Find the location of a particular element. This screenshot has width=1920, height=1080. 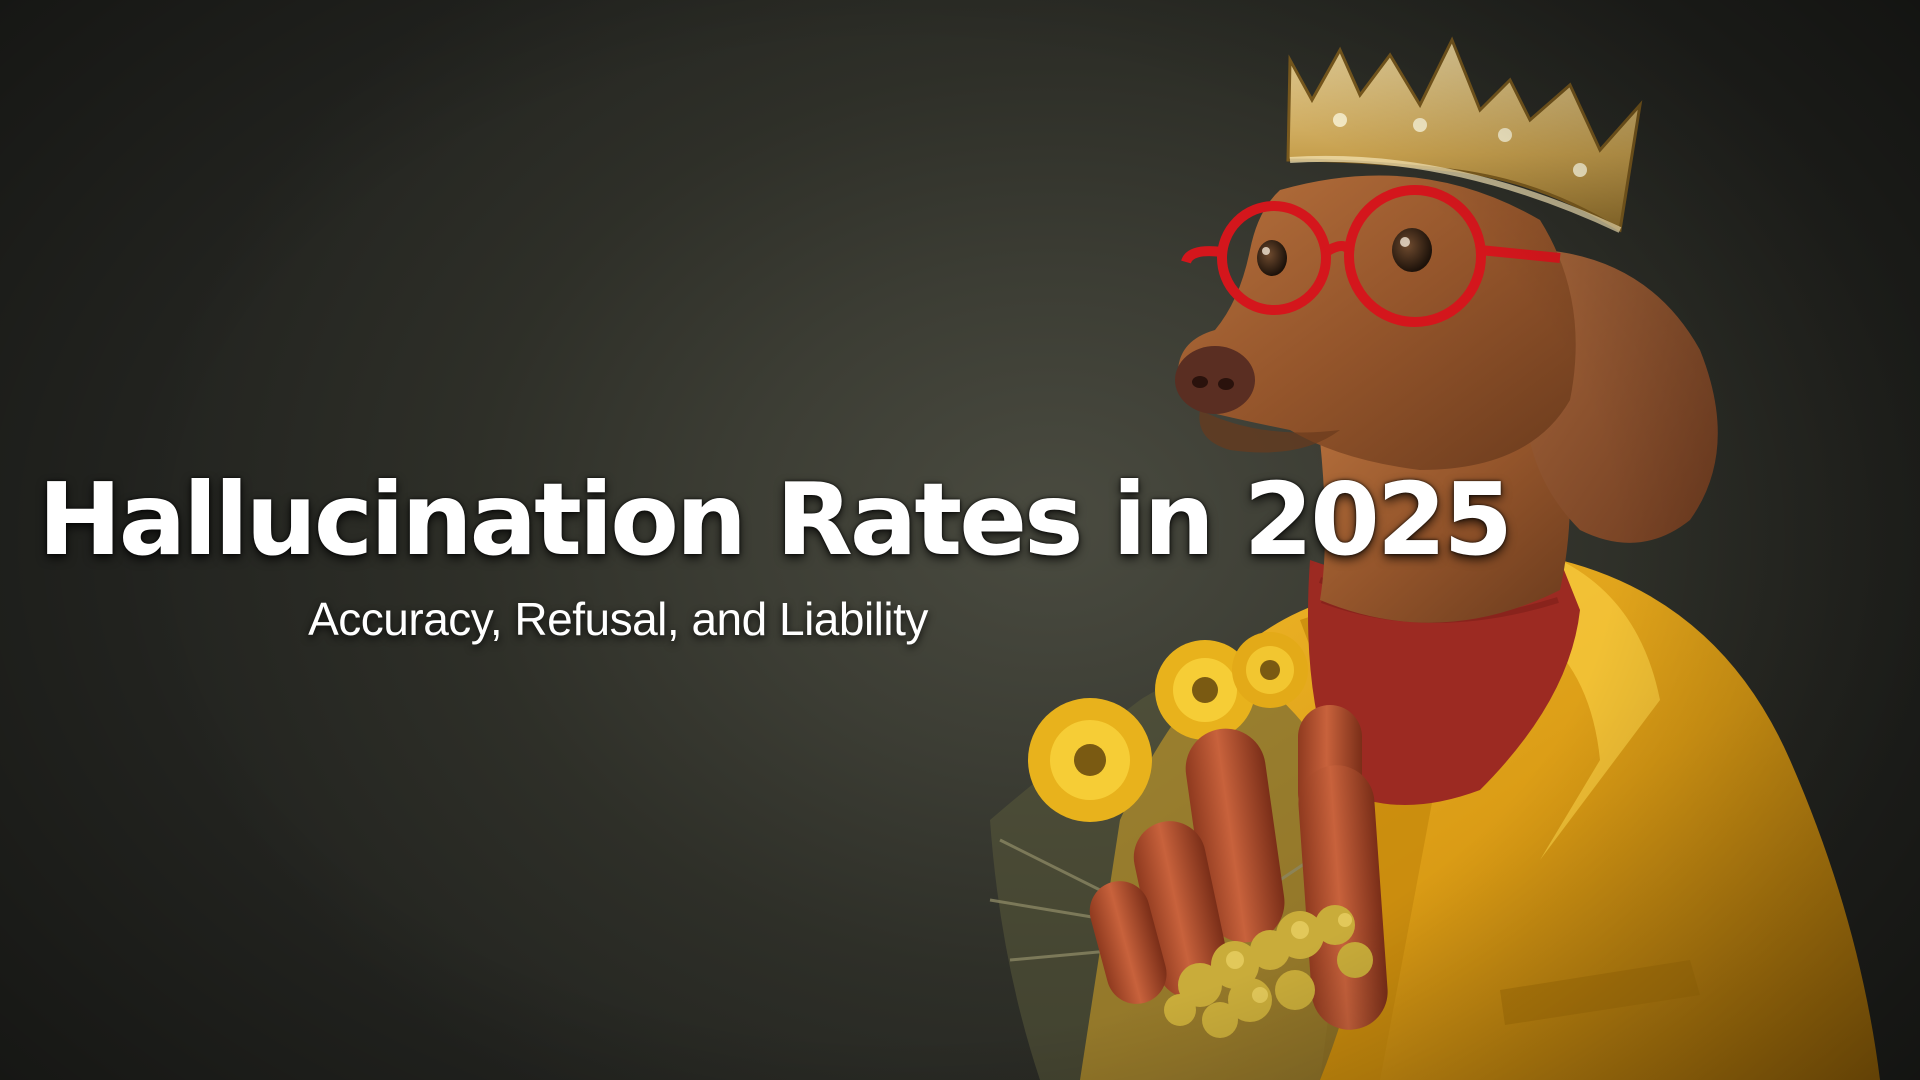

headline-title: Hallucination Rates in 2025 is located at coordinates (775, 519).